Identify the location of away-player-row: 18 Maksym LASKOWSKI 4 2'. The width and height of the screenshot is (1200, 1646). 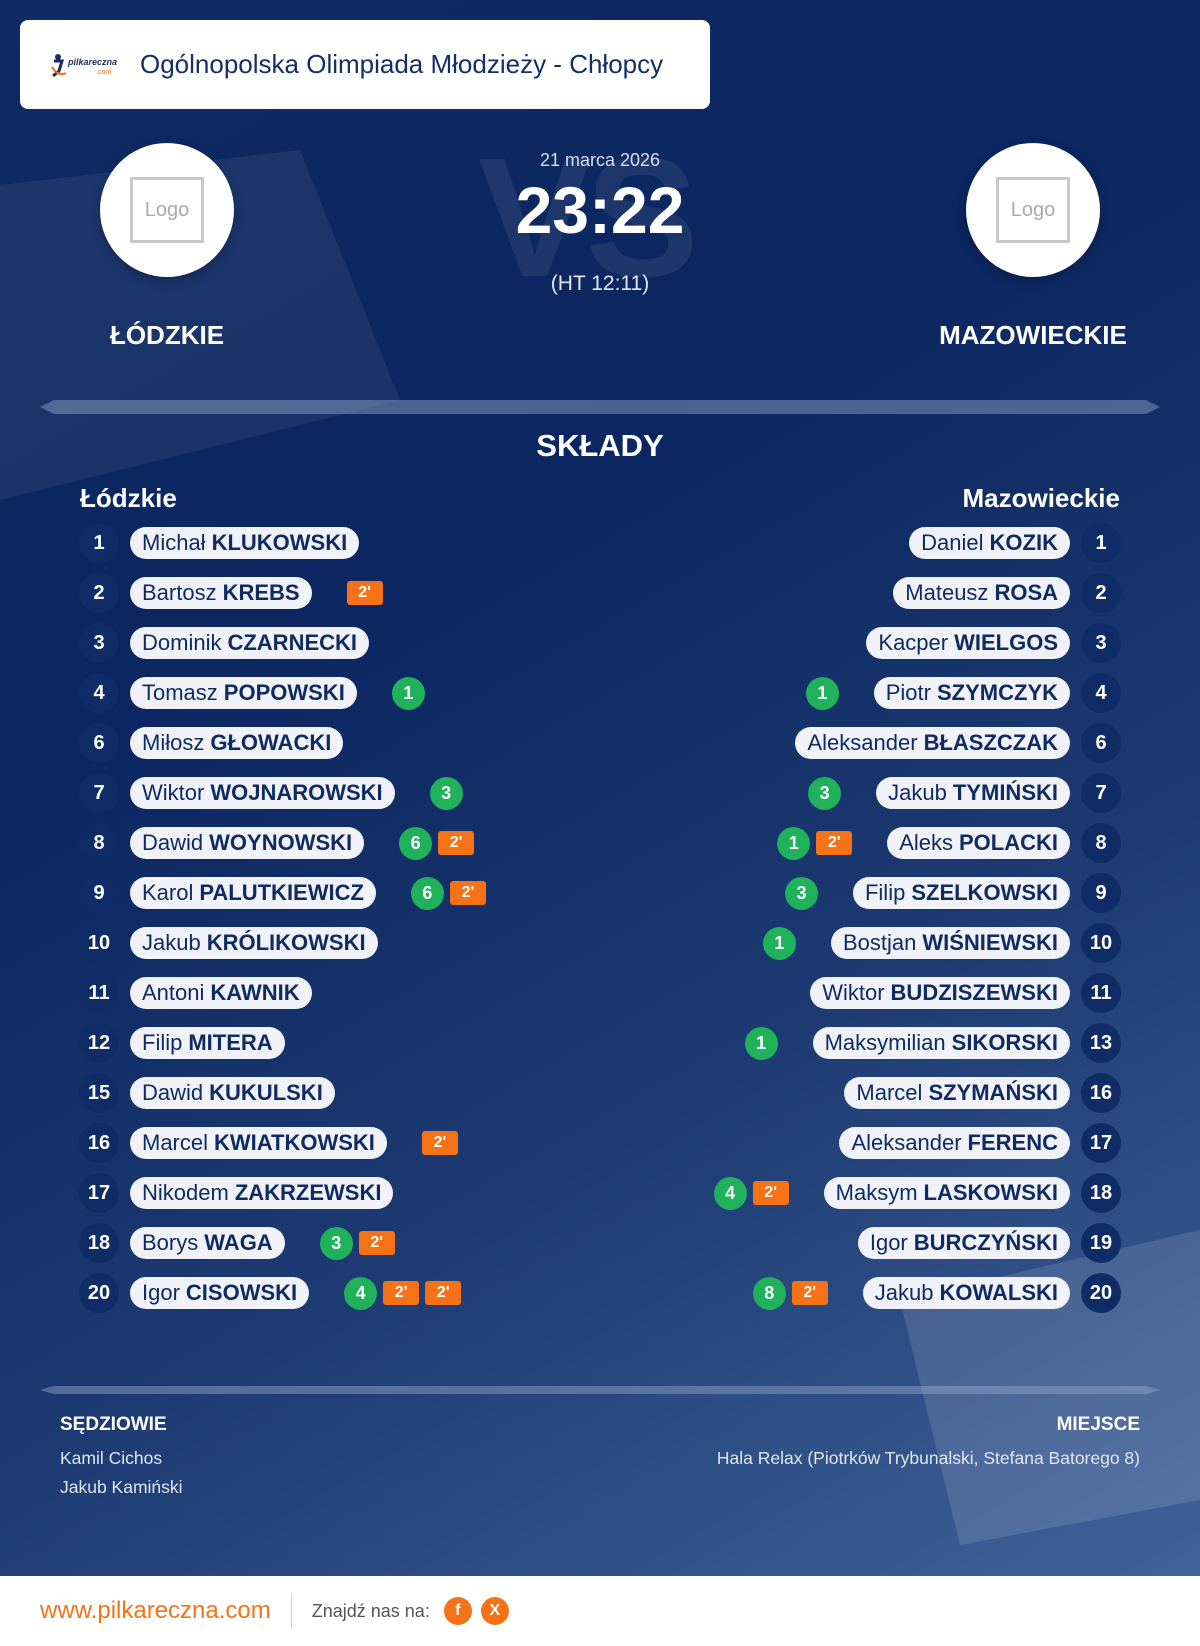
(912, 1193).